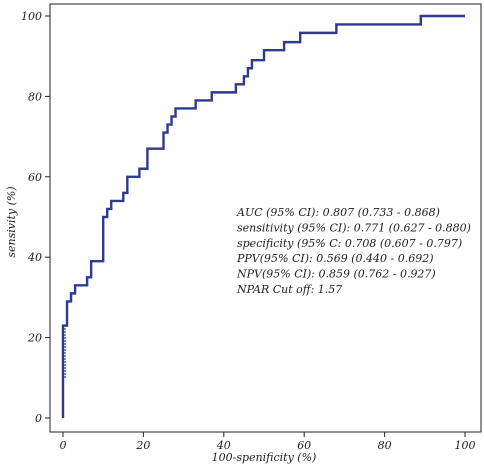  I want to click on x-tick-label: 80, so click(385, 445).